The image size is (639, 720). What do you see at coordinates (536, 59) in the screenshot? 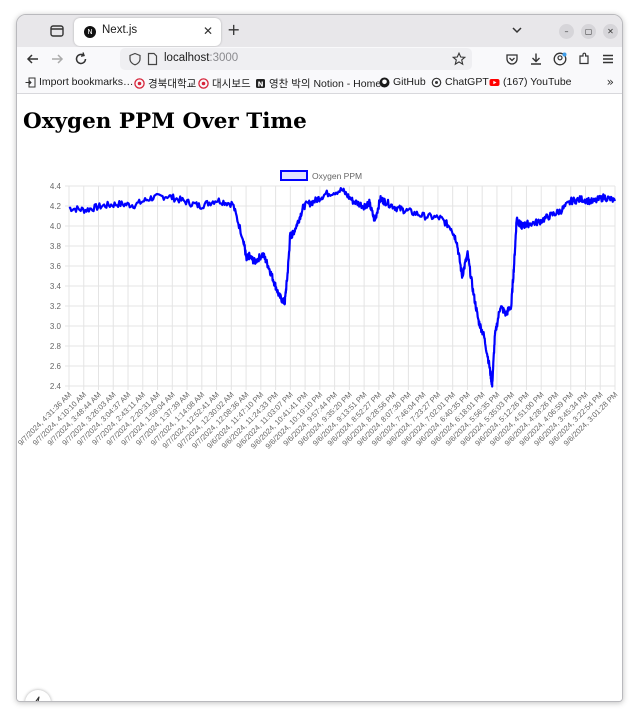
I see `download-icon` at bounding box center [536, 59].